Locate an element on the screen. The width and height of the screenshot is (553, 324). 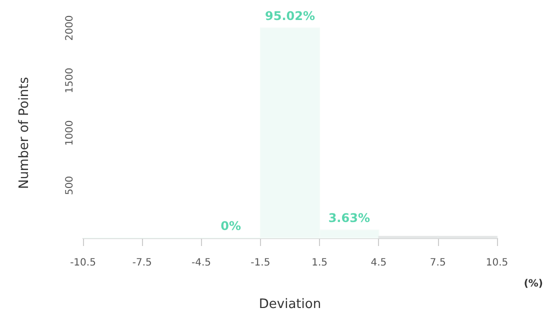
y-tick-label: 1000 is located at coordinates (70, 133).